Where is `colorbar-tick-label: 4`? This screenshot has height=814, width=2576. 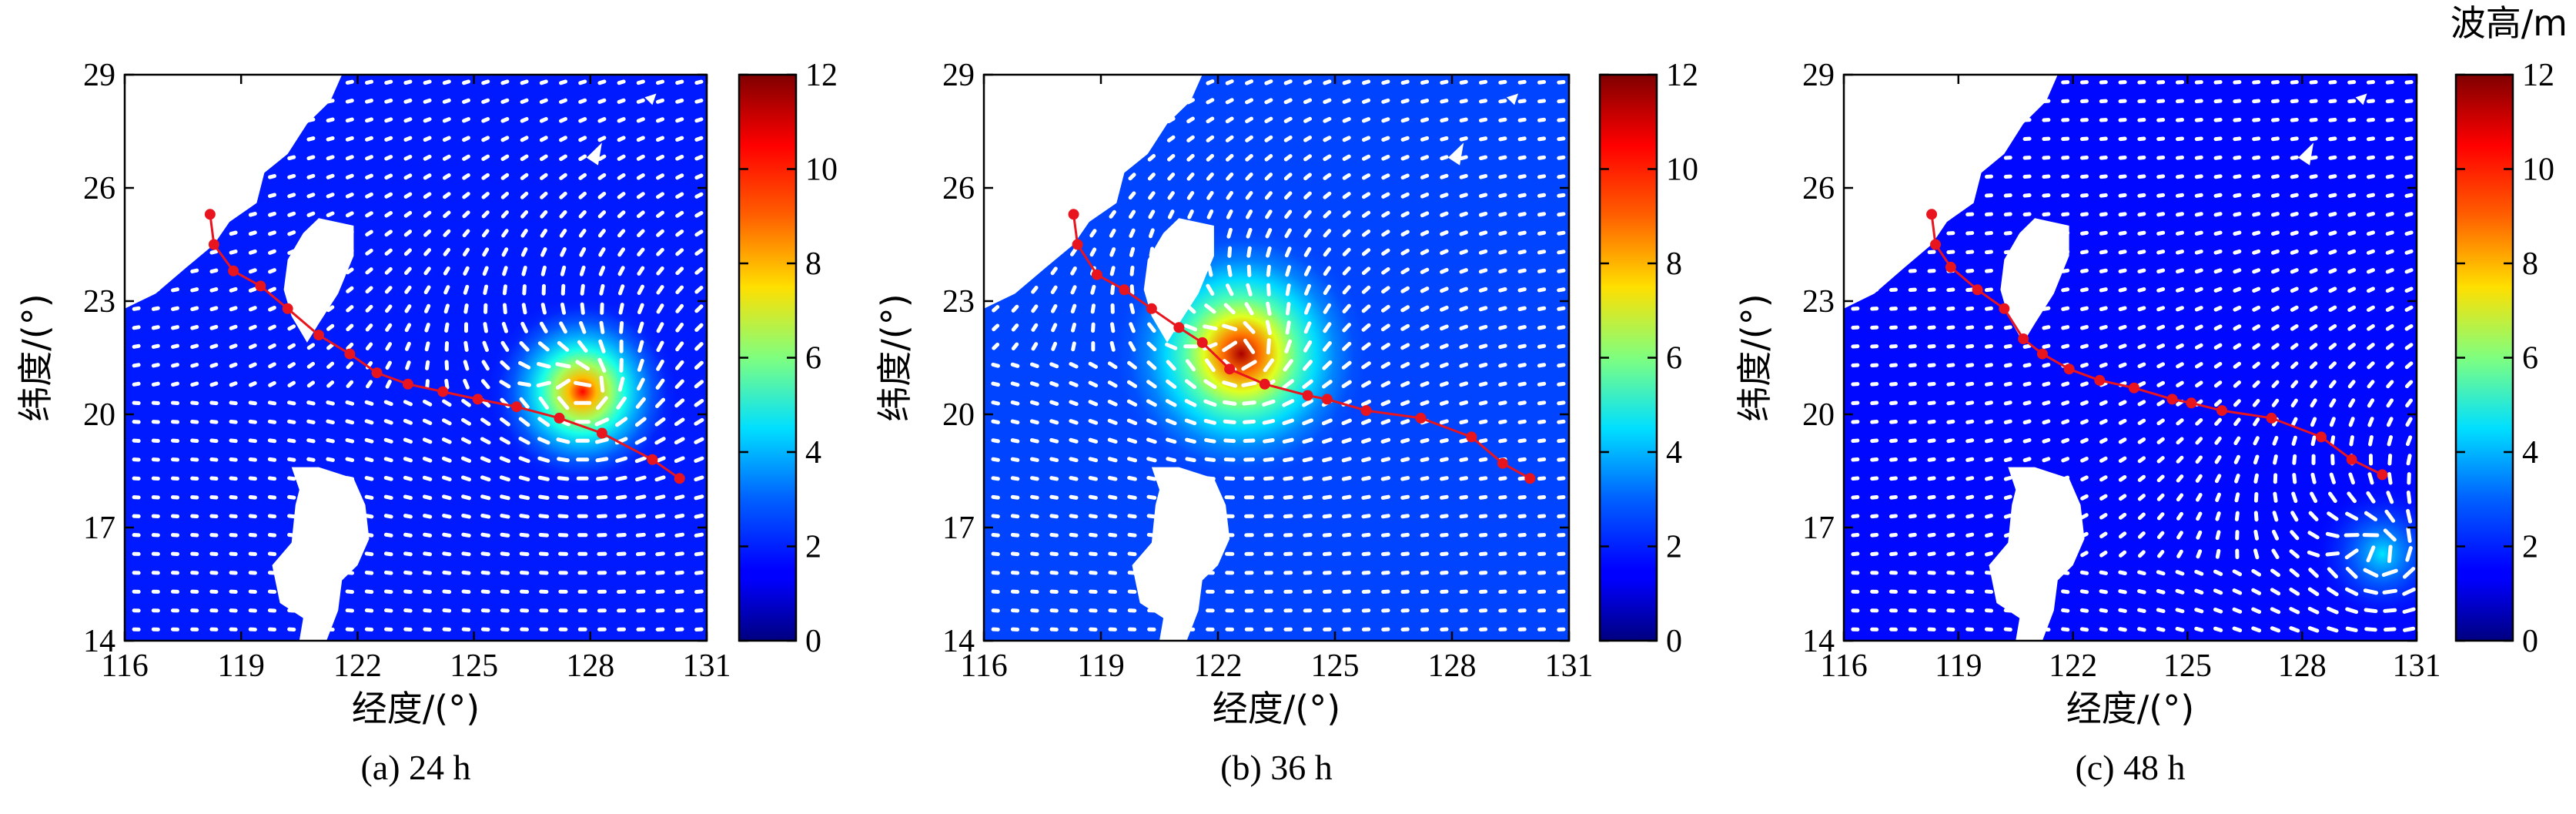 colorbar-tick-label: 4 is located at coordinates (2530, 453).